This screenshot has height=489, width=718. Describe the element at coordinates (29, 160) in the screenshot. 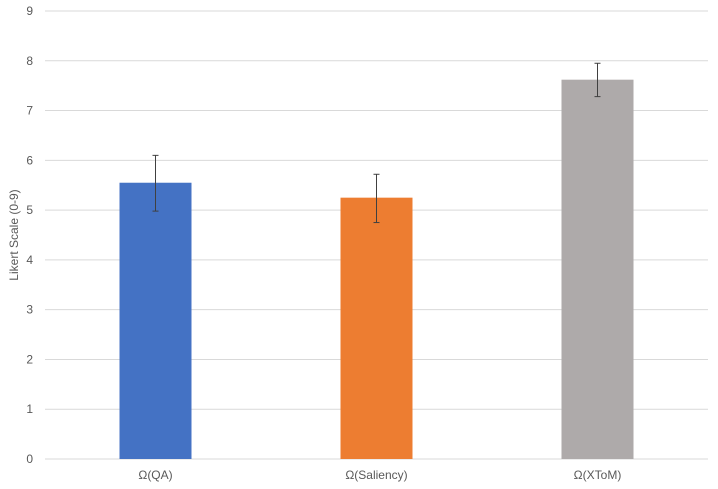

I see `y-tick-label: 6` at that location.